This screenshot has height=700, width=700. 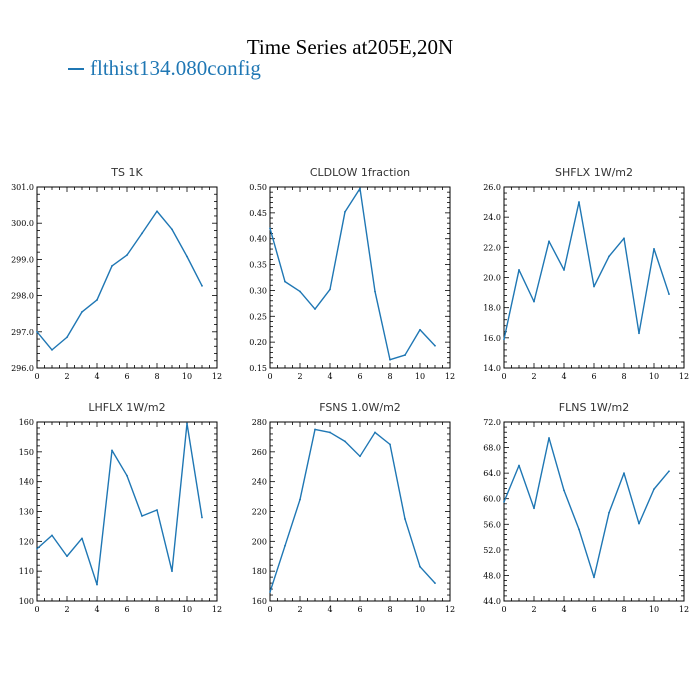 What do you see at coordinates (258, 368) in the screenshot?
I see `y-tick-label: 0.15` at bounding box center [258, 368].